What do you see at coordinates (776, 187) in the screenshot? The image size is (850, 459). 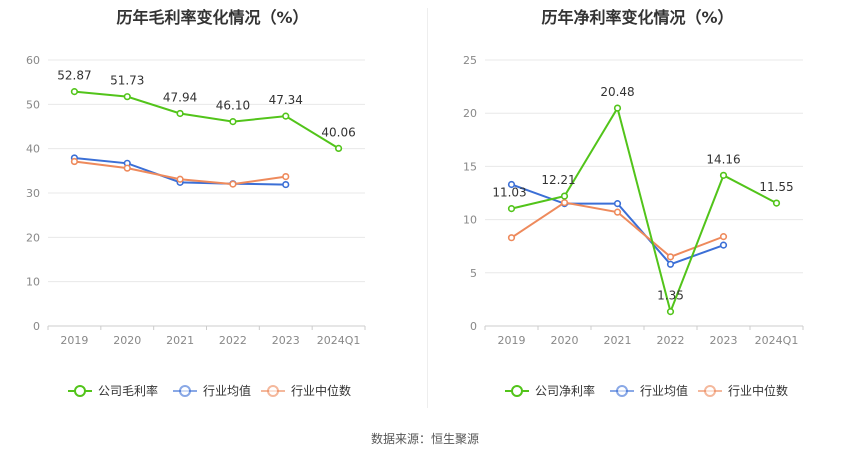 I see `net-data-label: 11.55` at bounding box center [776, 187].